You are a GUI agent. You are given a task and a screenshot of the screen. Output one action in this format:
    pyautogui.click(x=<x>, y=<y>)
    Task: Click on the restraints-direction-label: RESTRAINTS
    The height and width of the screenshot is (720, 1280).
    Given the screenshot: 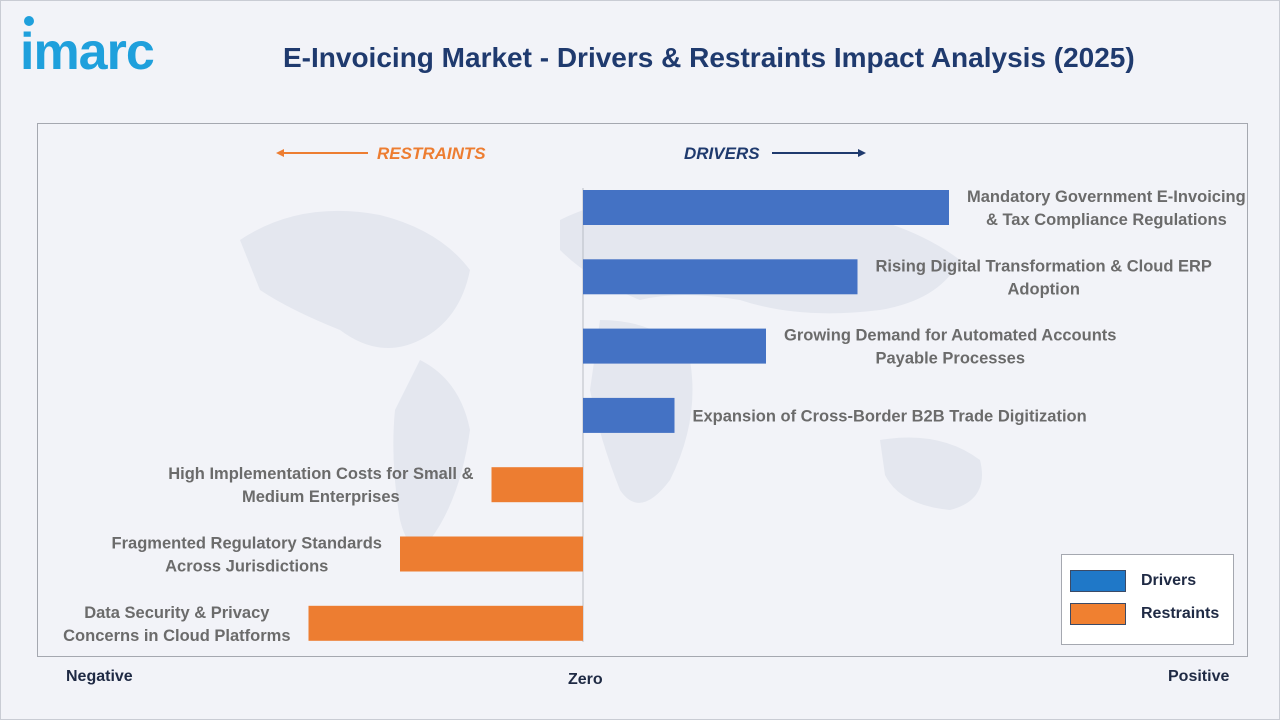 What is the action you would take?
    pyautogui.click(x=431, y=153)
    